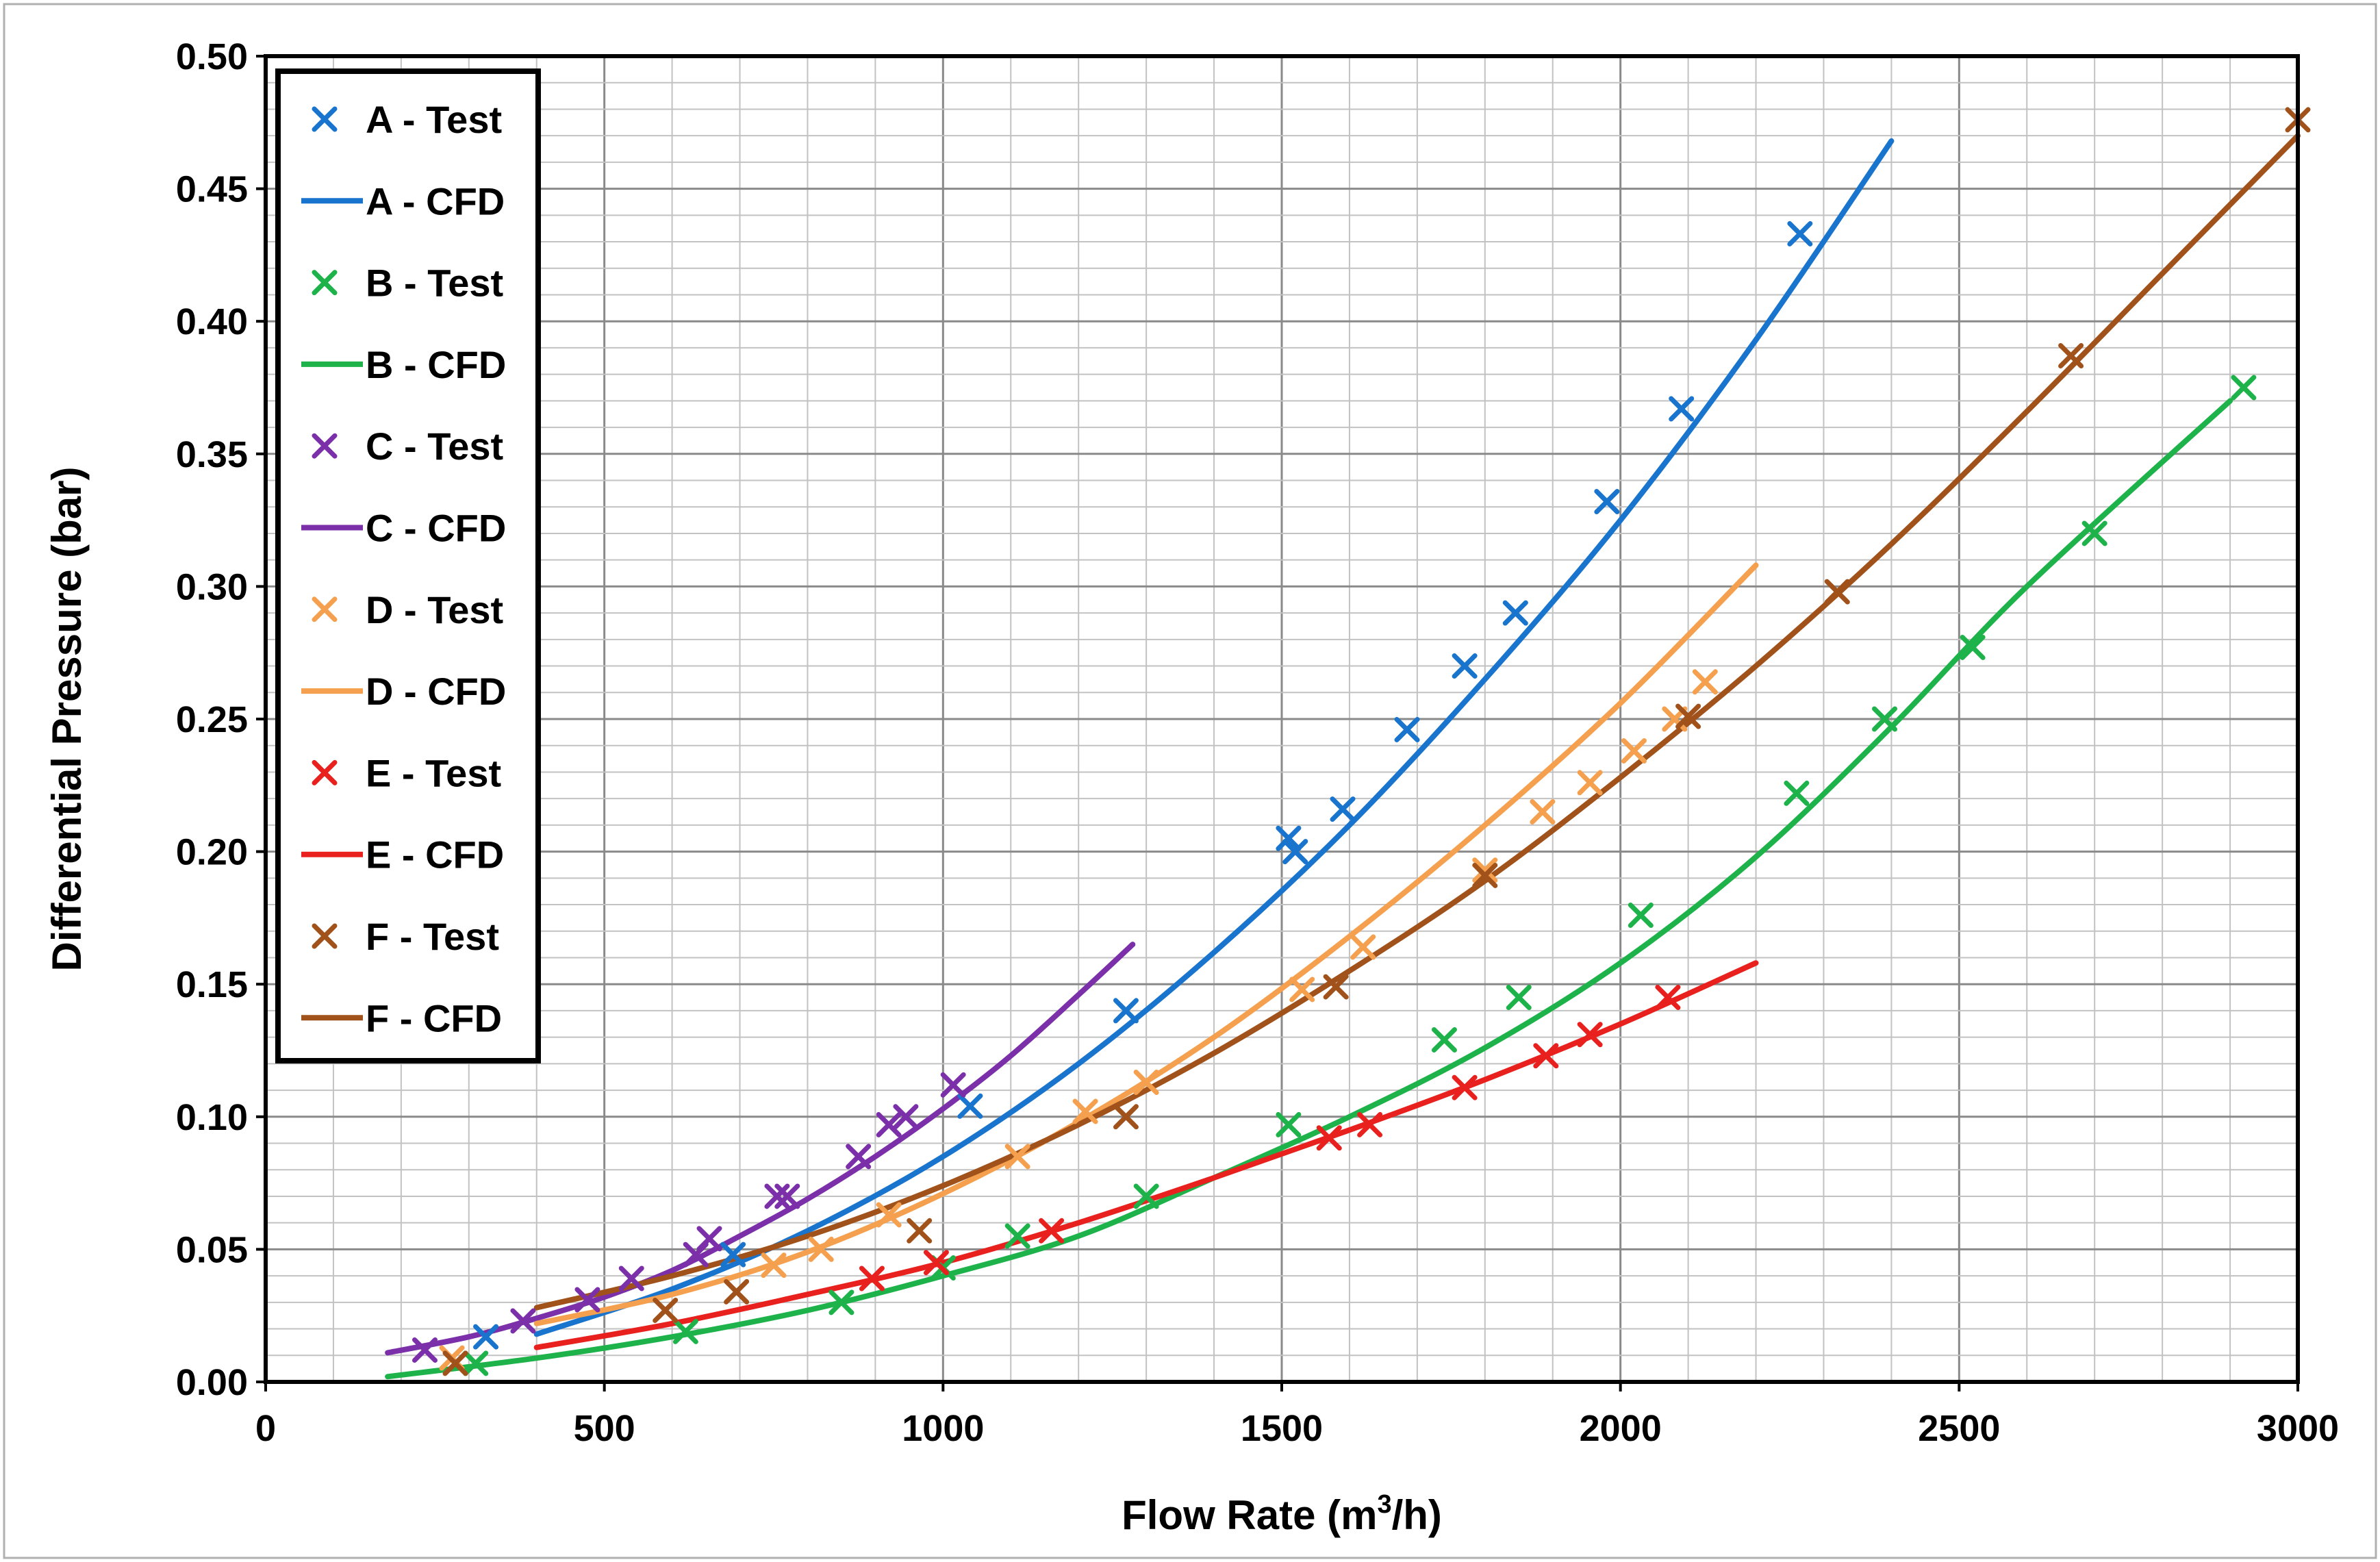 The image size is (2380, 1562). What do you see at coordinates (212, 1117) in the screenshot?
I see `y-tick-label: 0.10` at bounding box center [212, 1117].